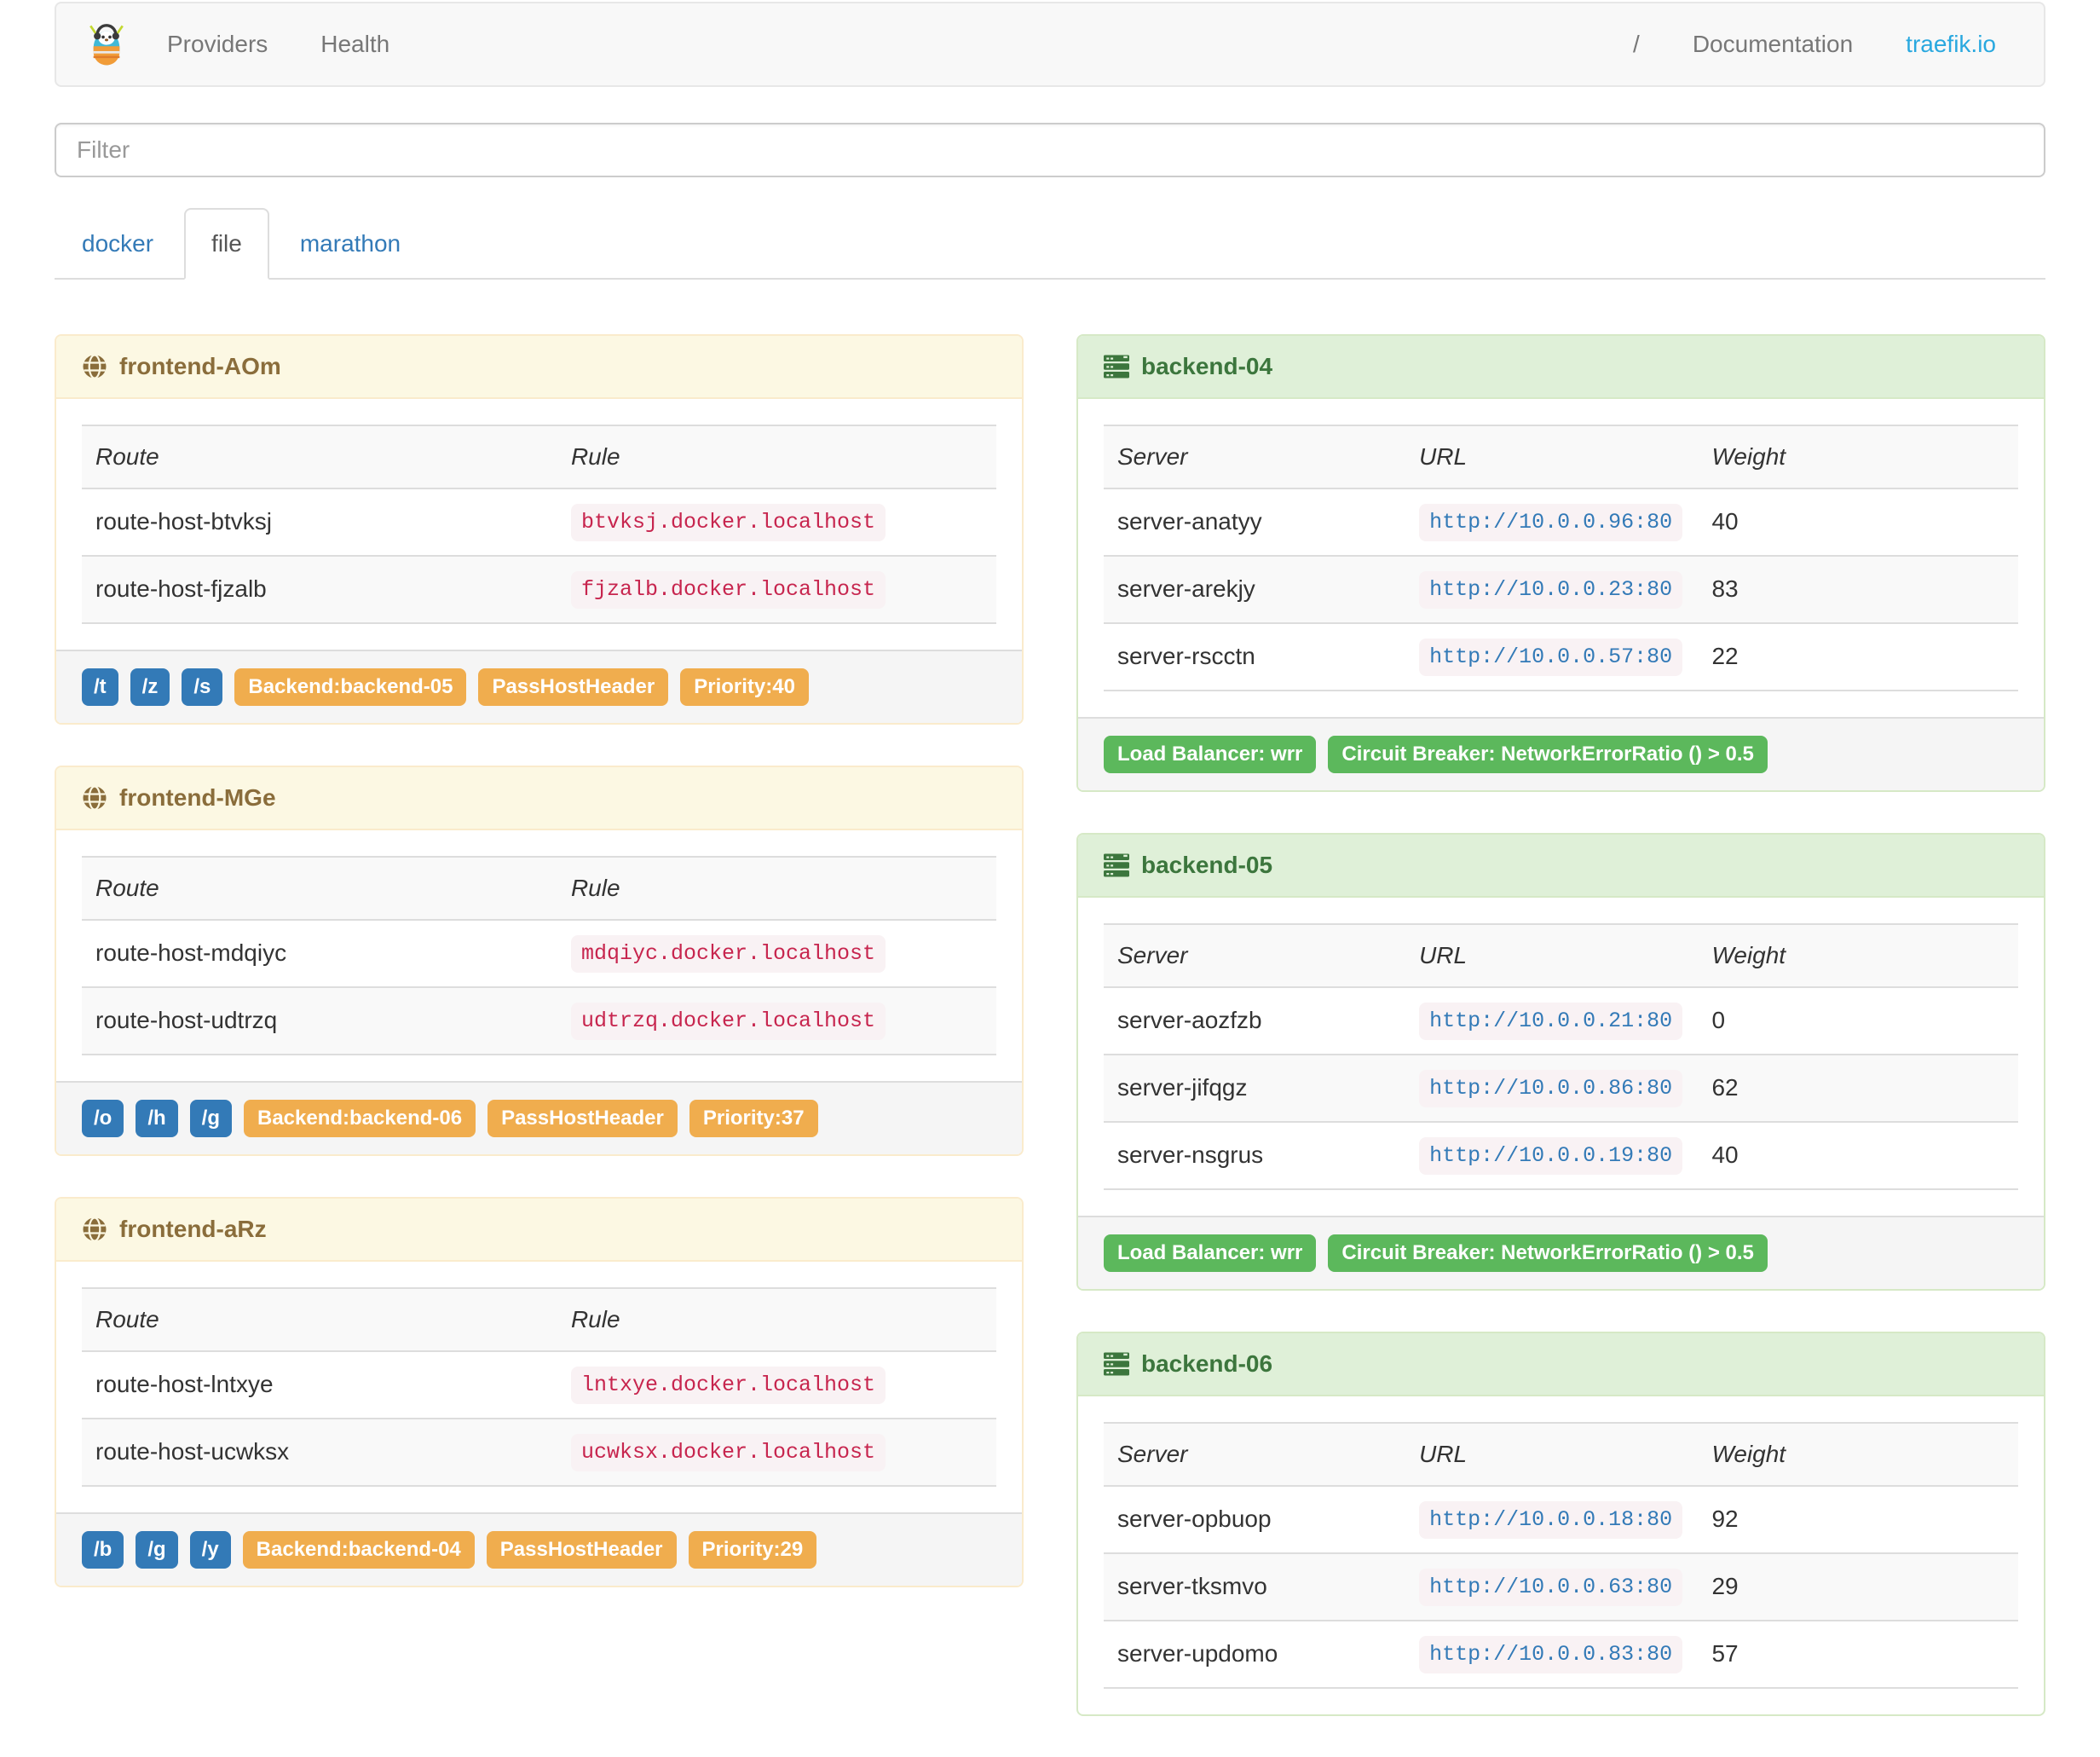 The width and height of the screenshot is (2100, 1757). Describe the element at coordinates (319, 1020) in the screenshot. I see `route-cell: route-host-udtrzq` at that location.